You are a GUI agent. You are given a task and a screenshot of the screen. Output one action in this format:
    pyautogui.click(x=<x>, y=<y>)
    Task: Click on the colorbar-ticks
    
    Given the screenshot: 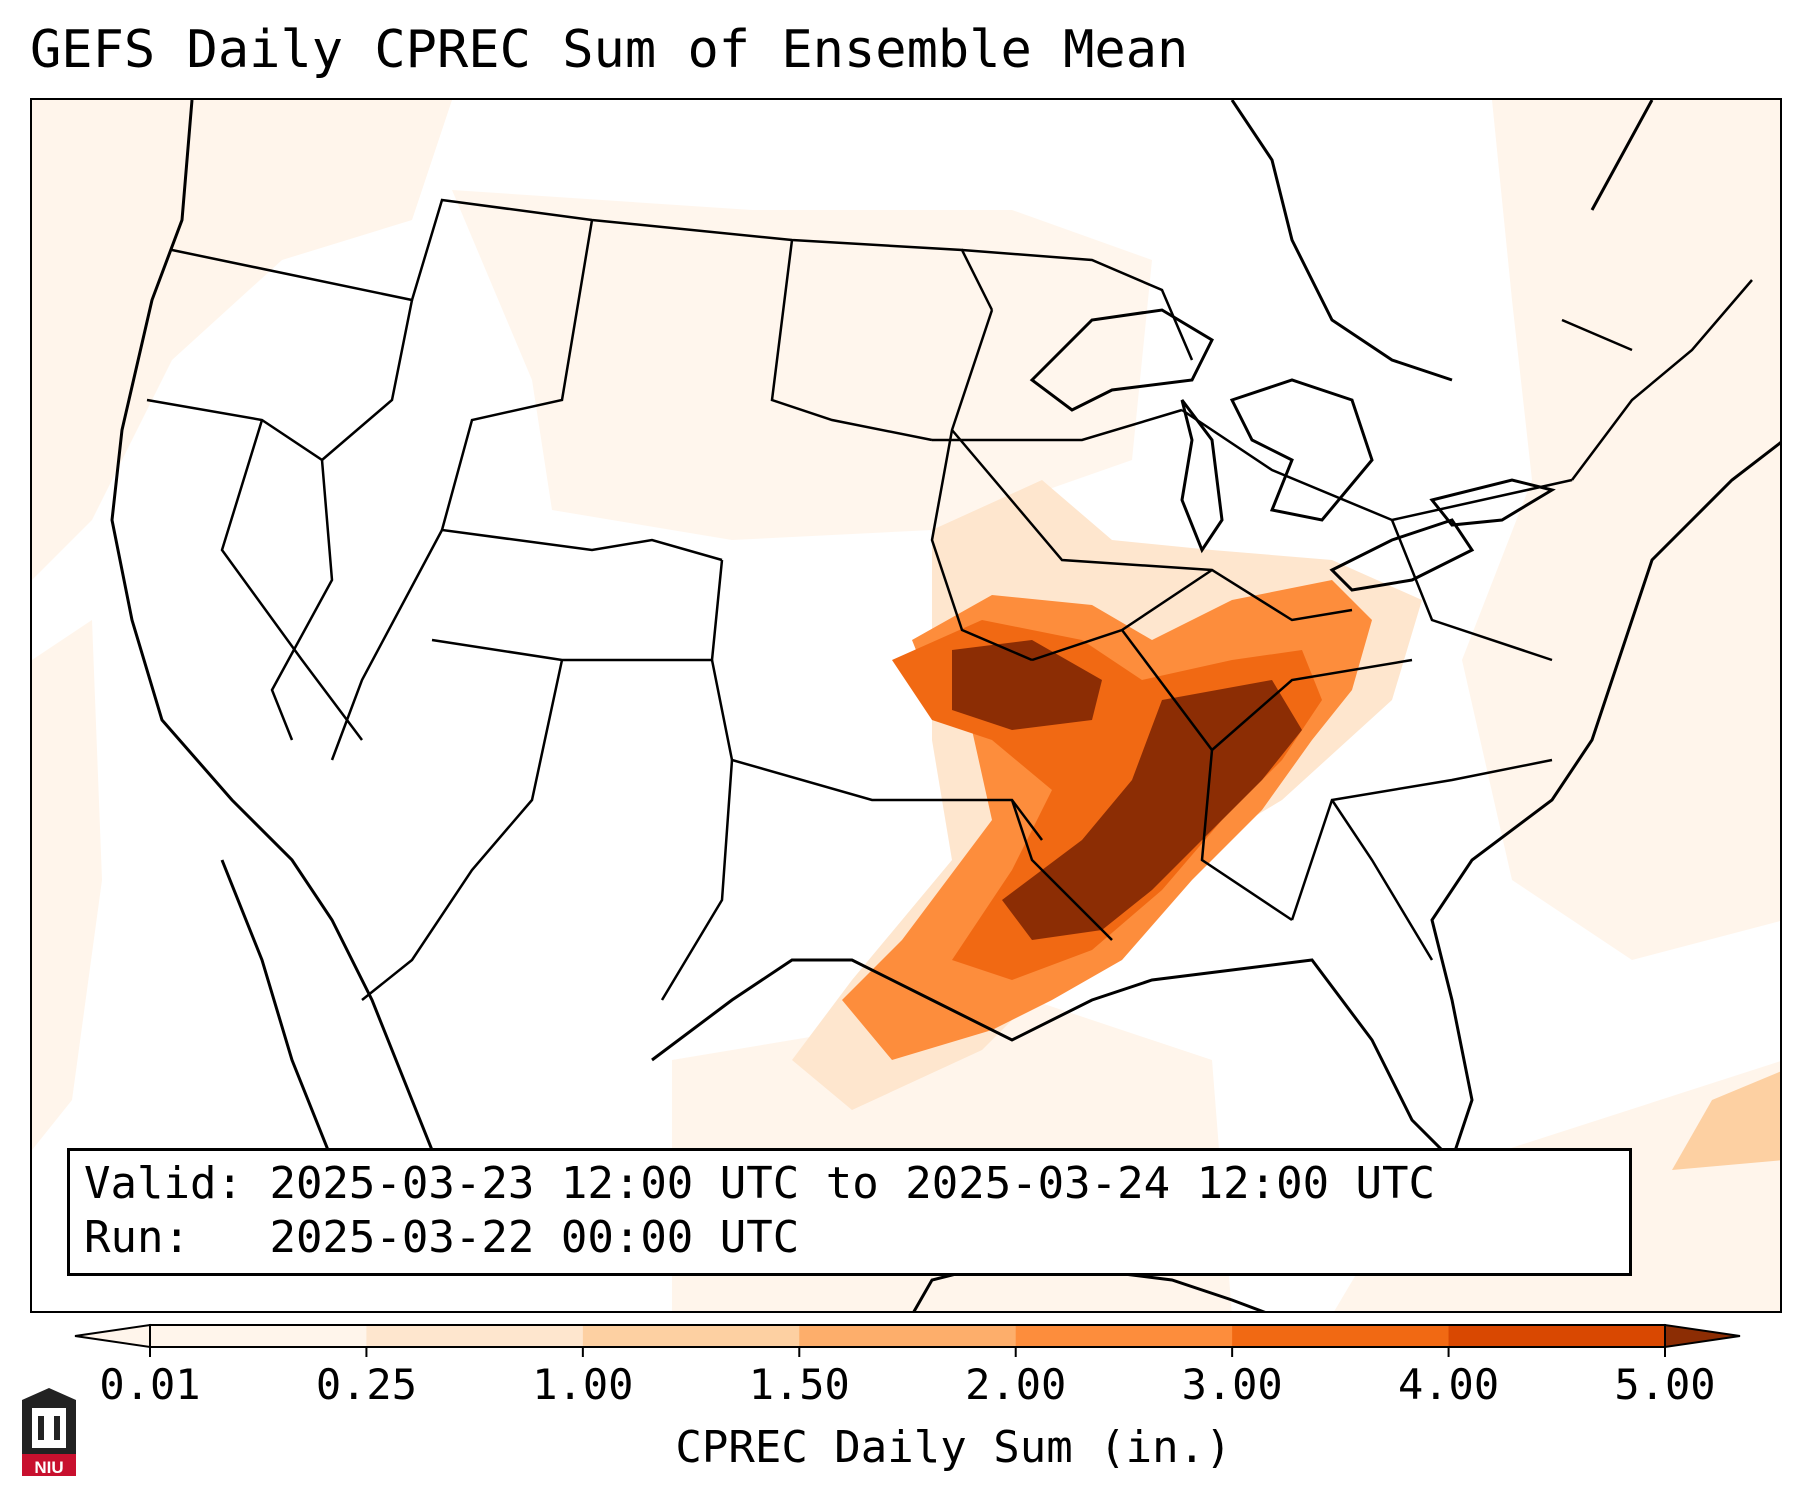 What is the action you would take?
    pyautogui.click(x=907, y=1352)
    